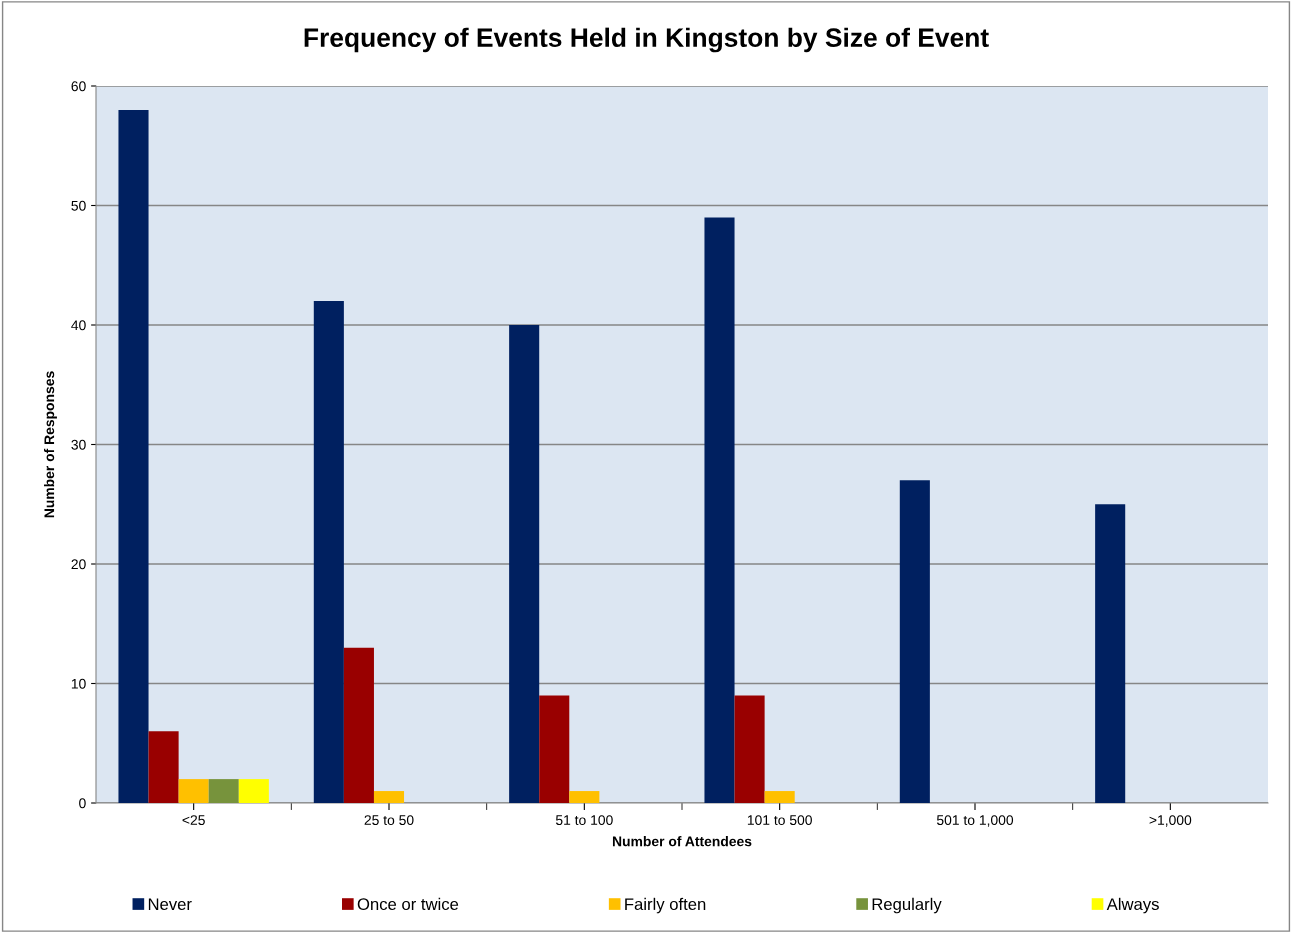 Image resolution: width=1292 pixels, height=933 pixels. What do you see at coordinates (193, 820) in the screenshot?
I see `x-tick-label: <25` at bounding box center [193, 820].